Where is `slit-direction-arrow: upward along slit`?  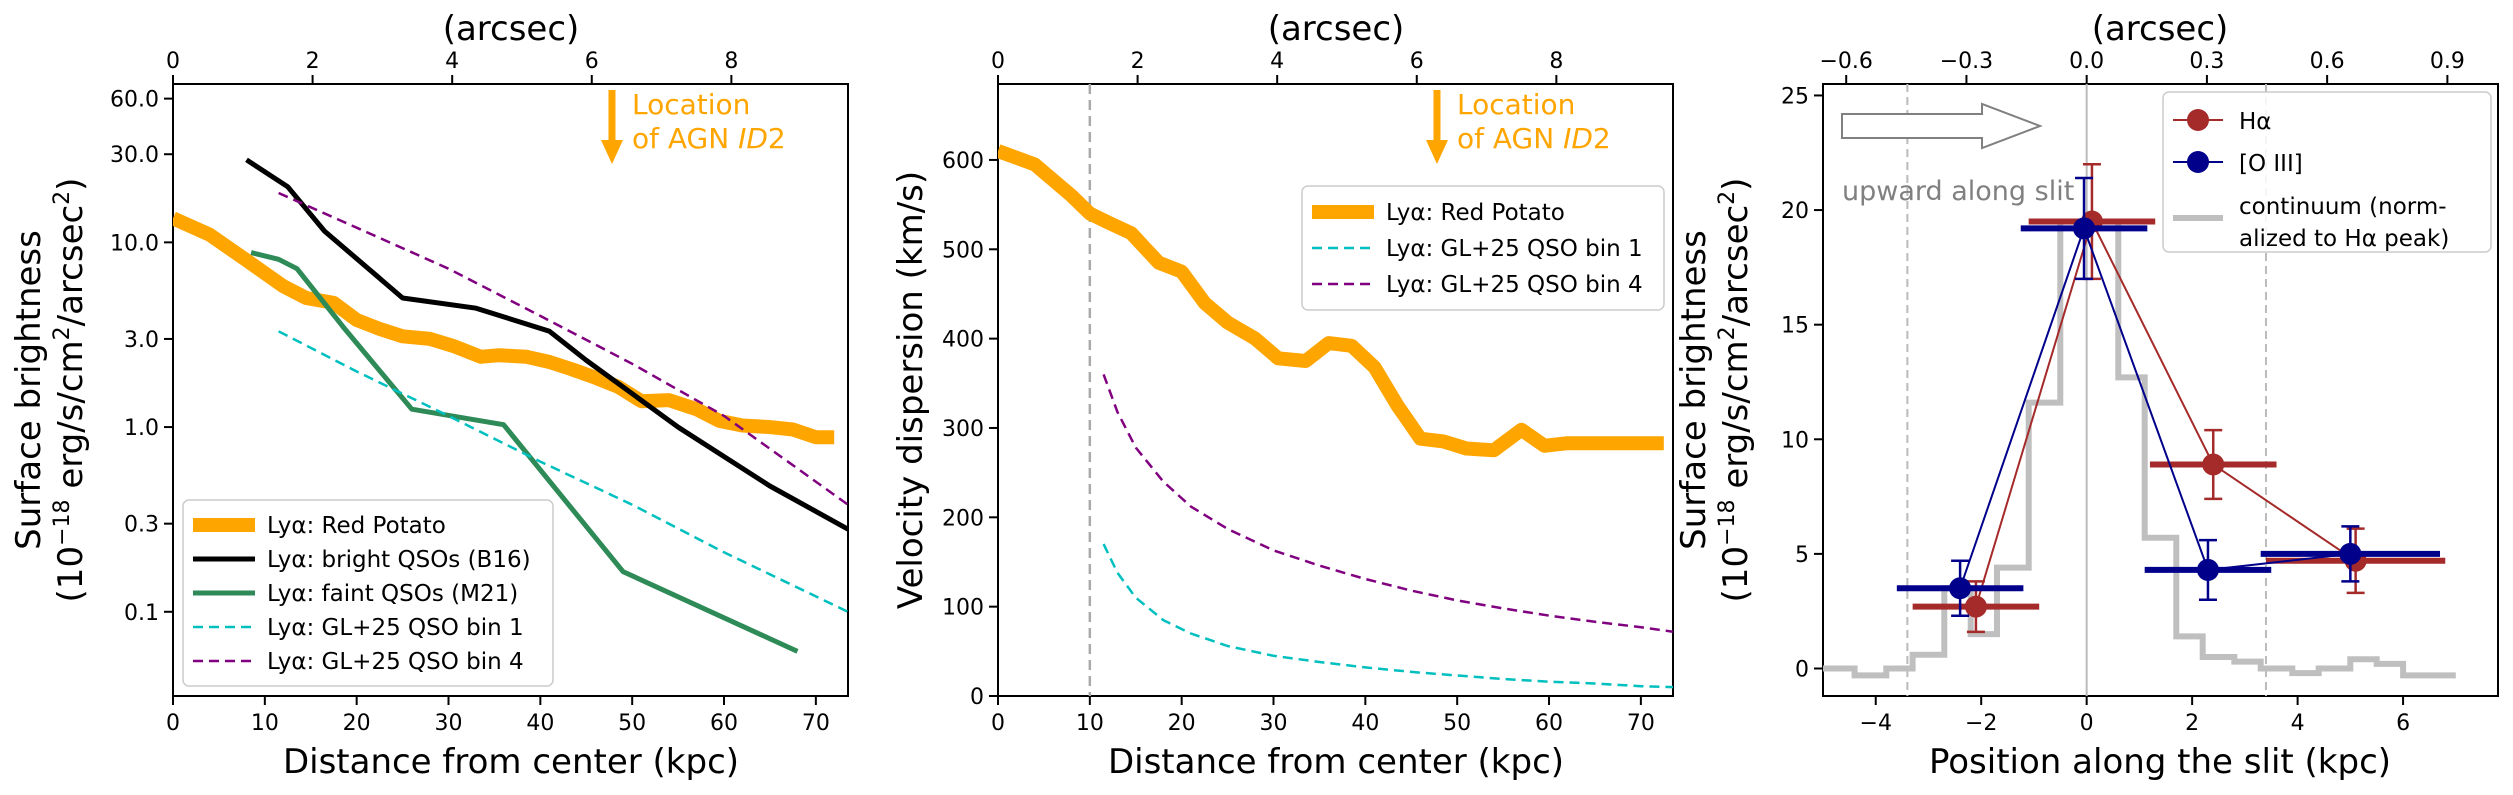 slit-direction-arrow: upward along slit is located at coordinates (1957, 154).